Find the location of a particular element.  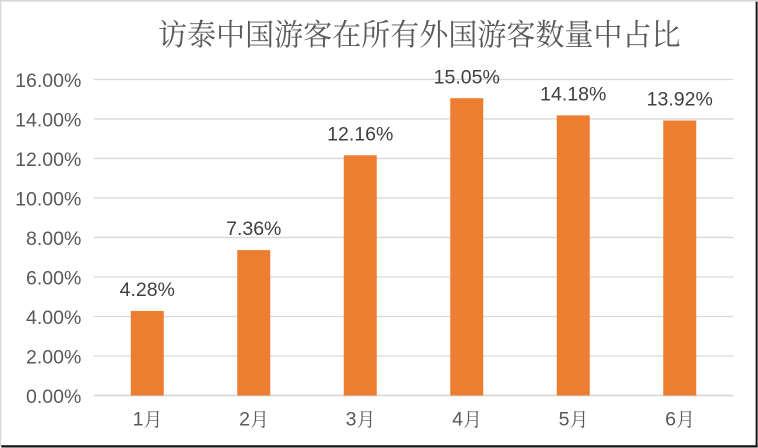

svg-text: 2.00% is located at coordinates (53, 357).